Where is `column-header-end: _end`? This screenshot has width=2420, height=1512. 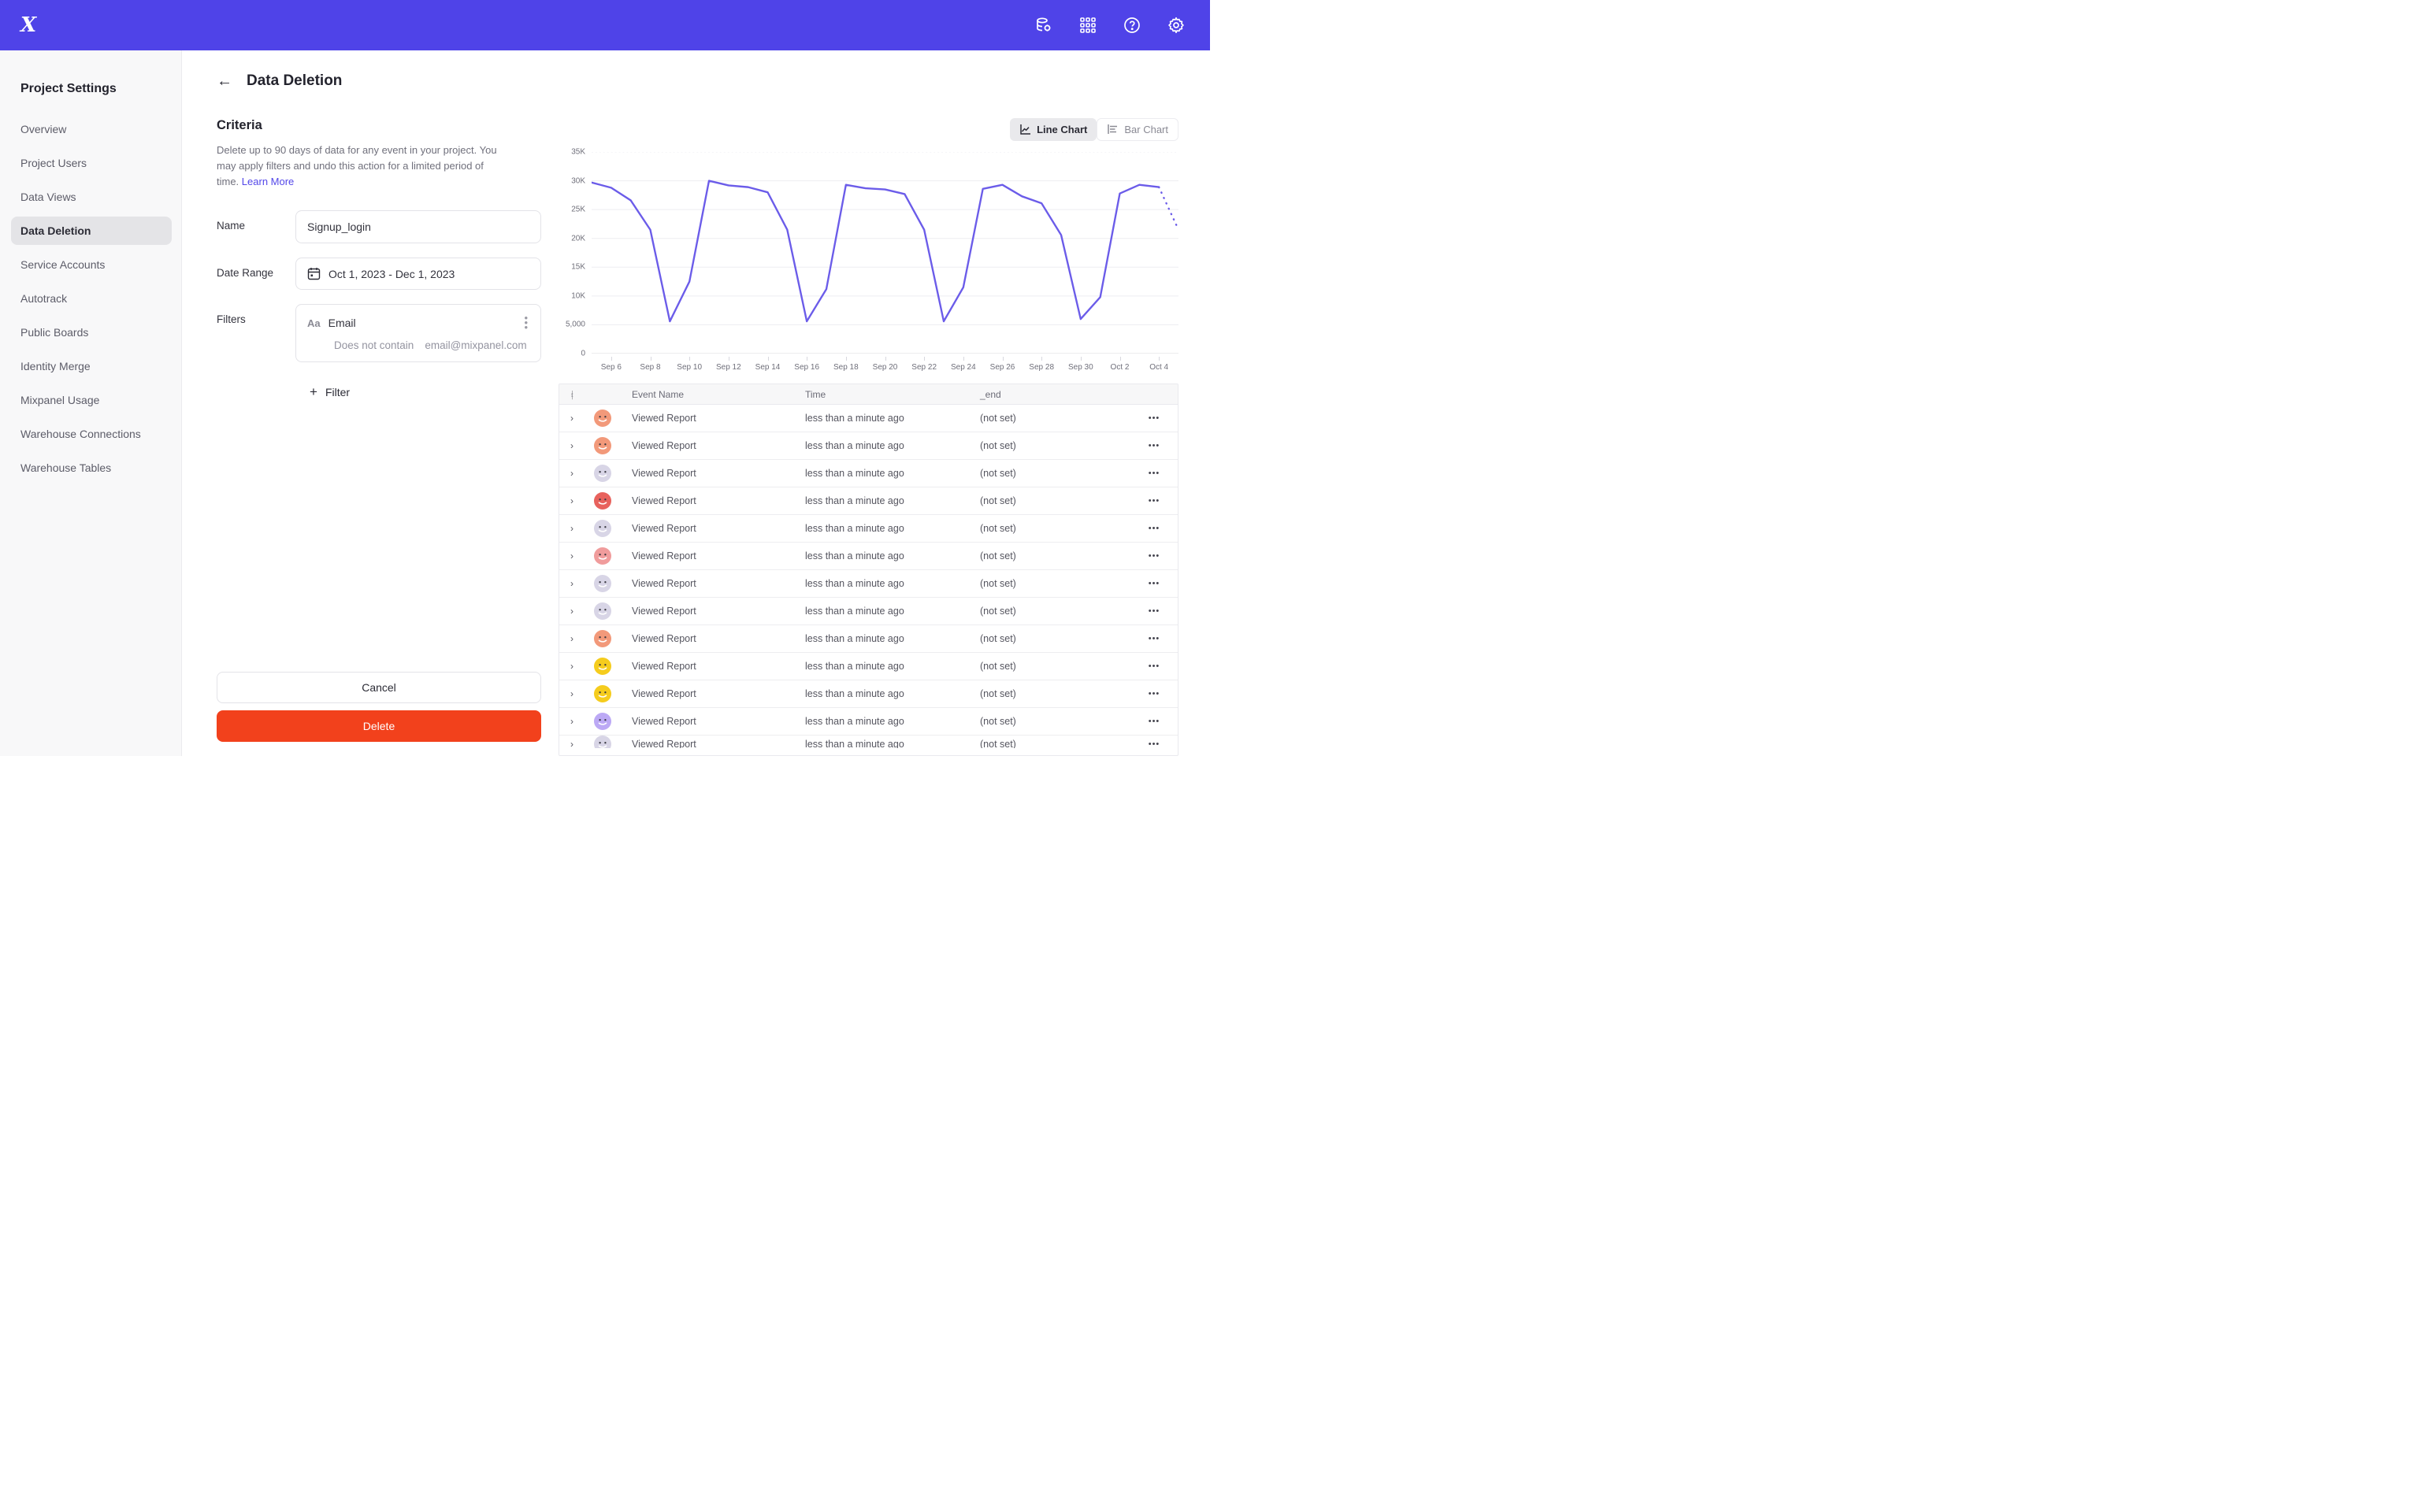 column-header-end: _end is located at coordinates (990, 394).